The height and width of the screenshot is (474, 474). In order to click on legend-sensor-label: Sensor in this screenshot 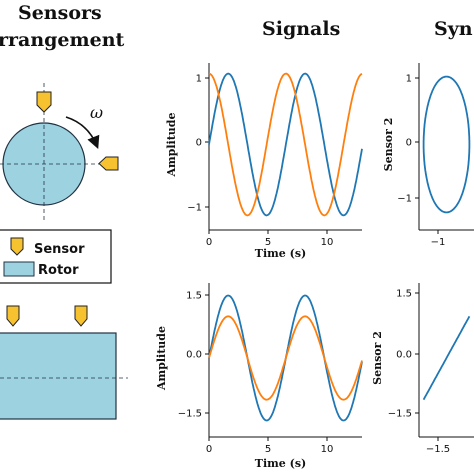, I will do `click(59, 249)`.